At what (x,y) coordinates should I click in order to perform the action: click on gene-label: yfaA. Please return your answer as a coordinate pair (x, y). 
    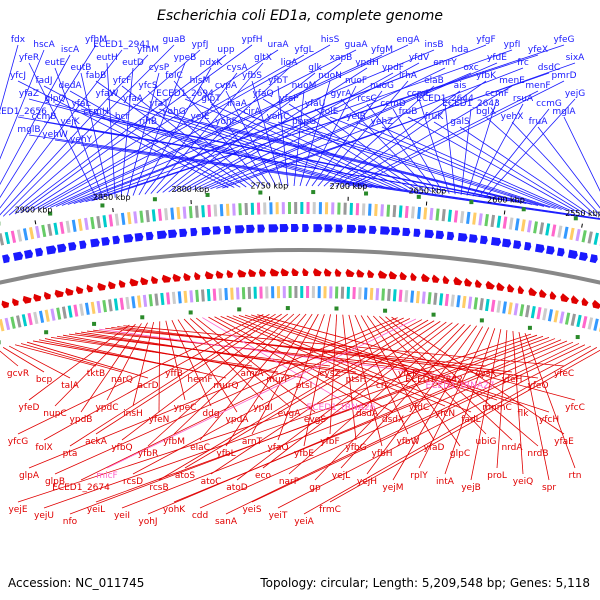
    Looking at the image, I should click on (133, 99).